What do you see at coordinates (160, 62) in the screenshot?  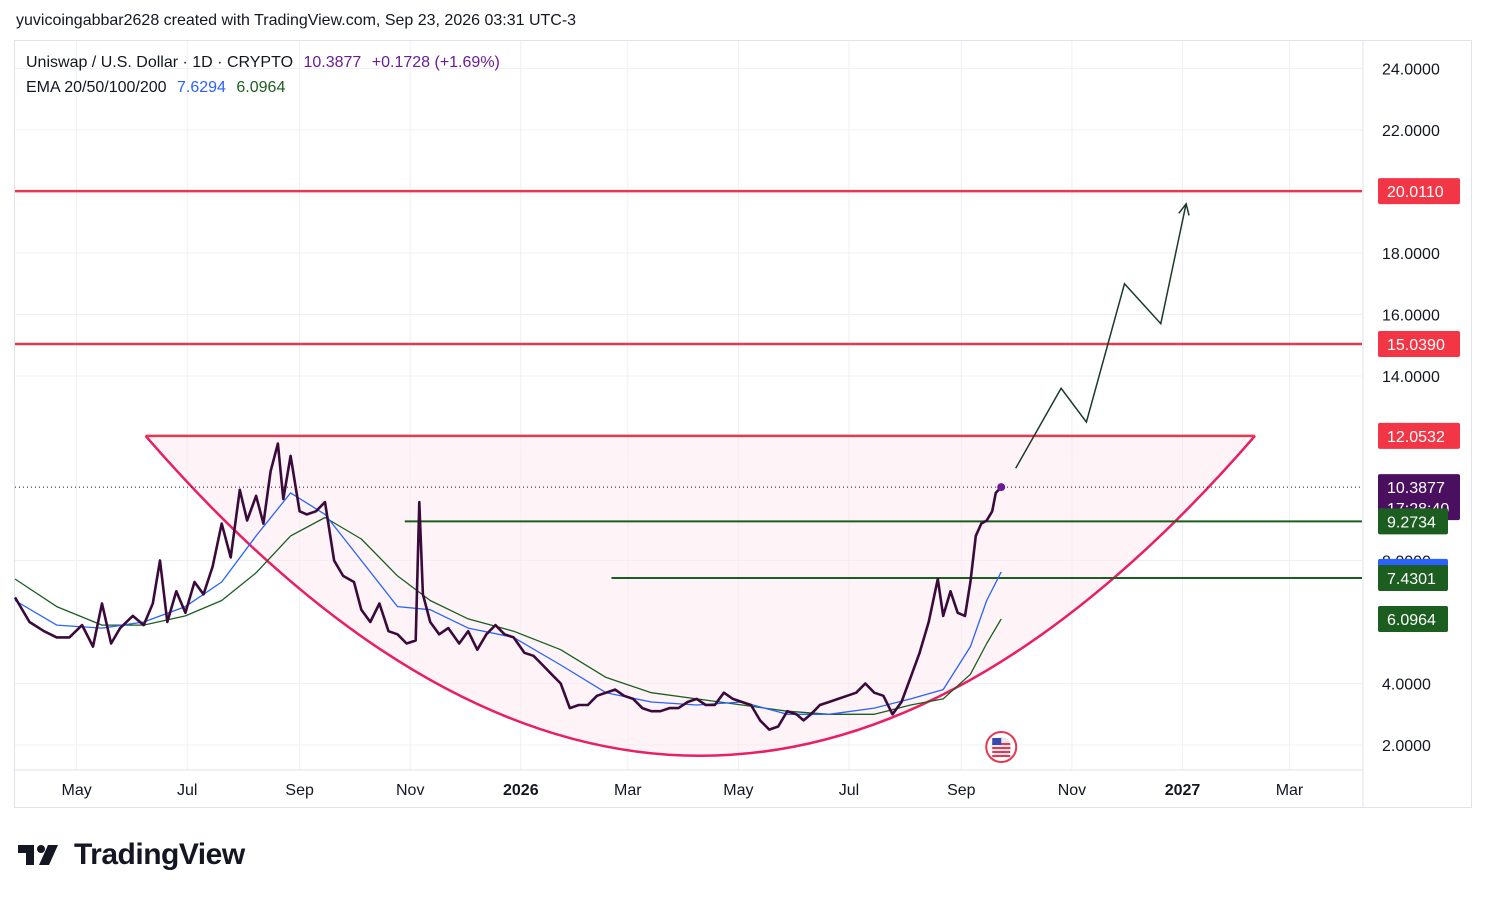 I see `symbol-title: Uniswap / U.S. Dollar · 1D · CRYPTO` at bounding box center [160, 62].